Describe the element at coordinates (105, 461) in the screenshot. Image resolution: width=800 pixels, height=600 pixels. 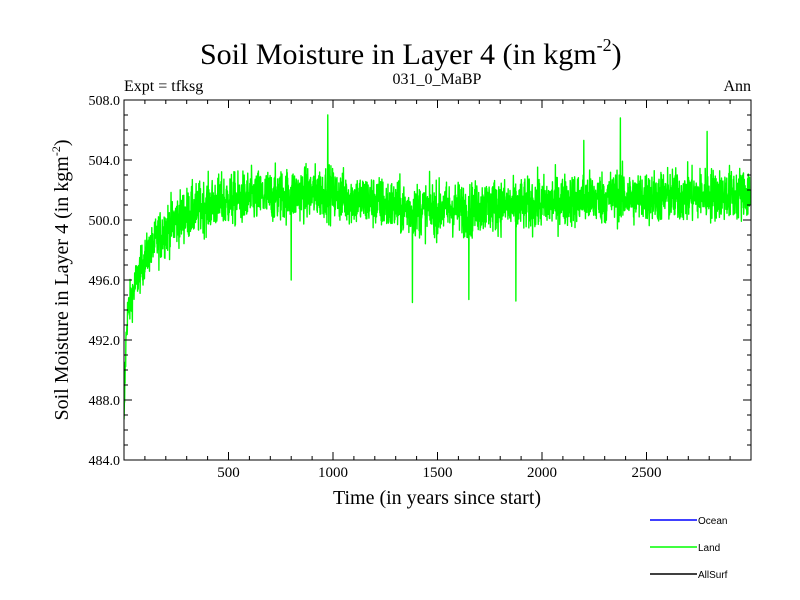
I see `y-tick-label: 484.0` at that location.